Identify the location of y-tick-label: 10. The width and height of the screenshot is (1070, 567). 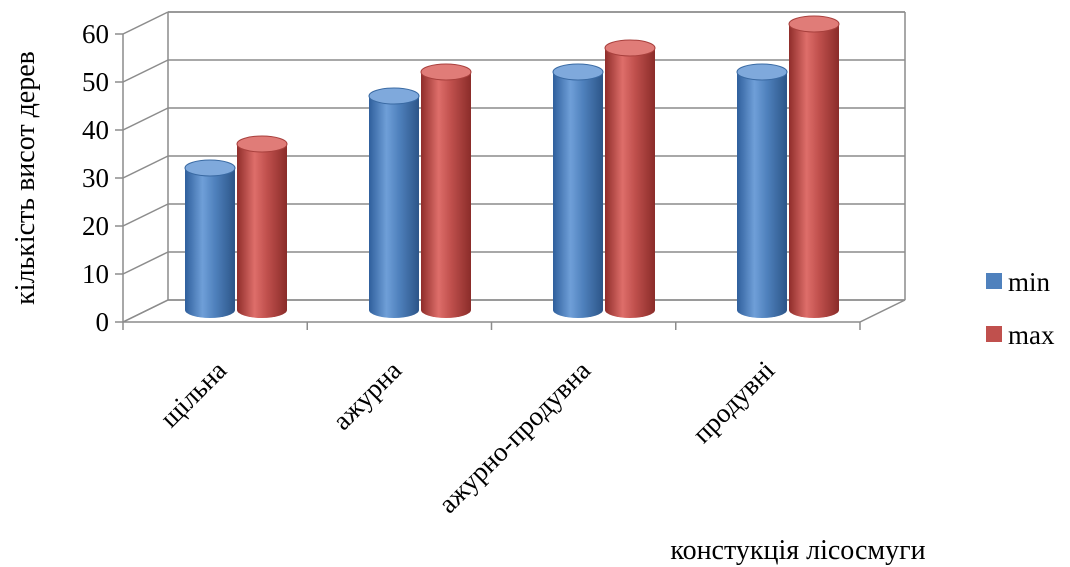
(95, 274).